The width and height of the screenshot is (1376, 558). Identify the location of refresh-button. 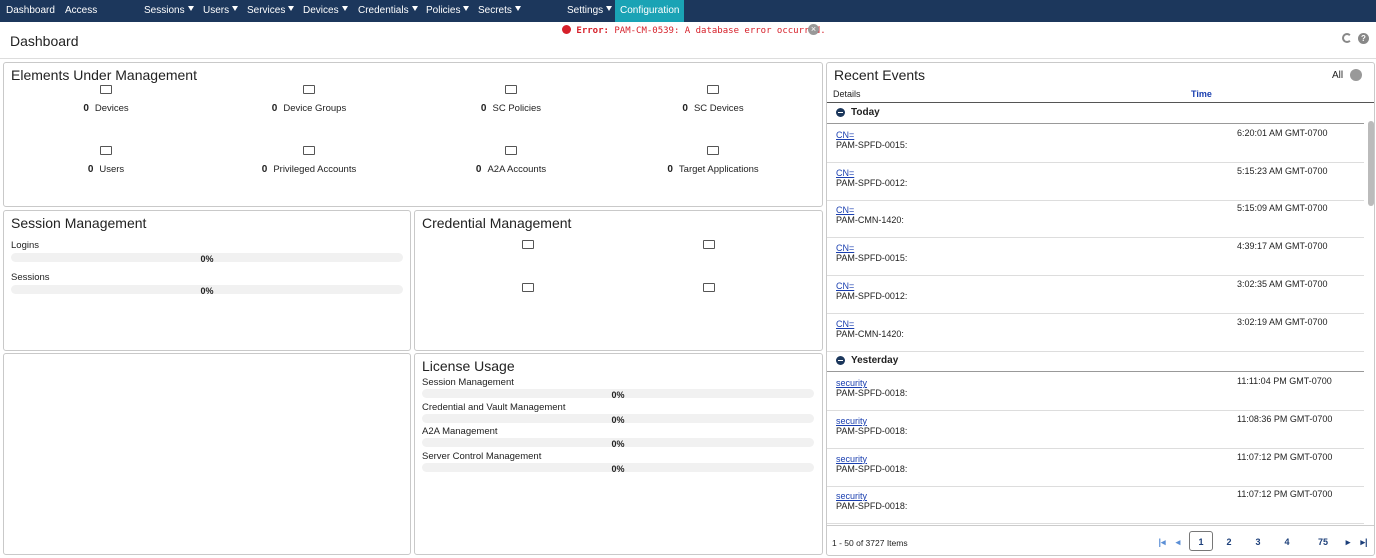
(1347, 38).